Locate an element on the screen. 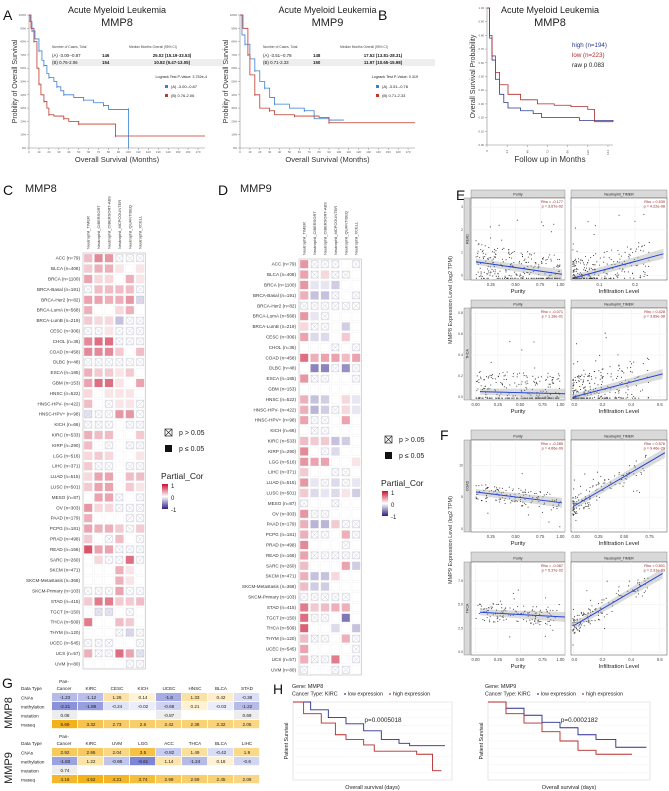 This screenshot has height=791, width=669. column-label: Neutrophil_CIBERSORT is located at coordinates (98, 227).